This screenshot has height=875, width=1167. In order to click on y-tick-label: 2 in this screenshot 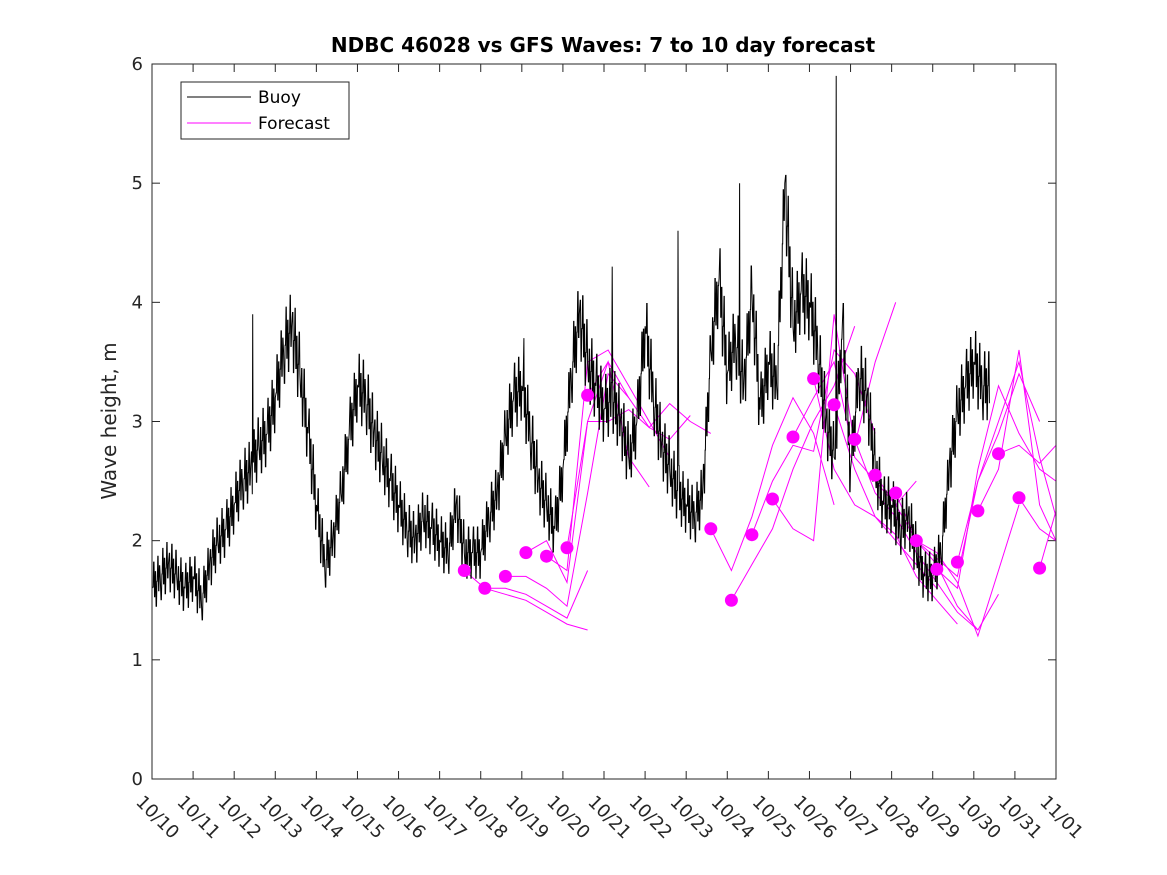, I will do `click(137, 541)`.